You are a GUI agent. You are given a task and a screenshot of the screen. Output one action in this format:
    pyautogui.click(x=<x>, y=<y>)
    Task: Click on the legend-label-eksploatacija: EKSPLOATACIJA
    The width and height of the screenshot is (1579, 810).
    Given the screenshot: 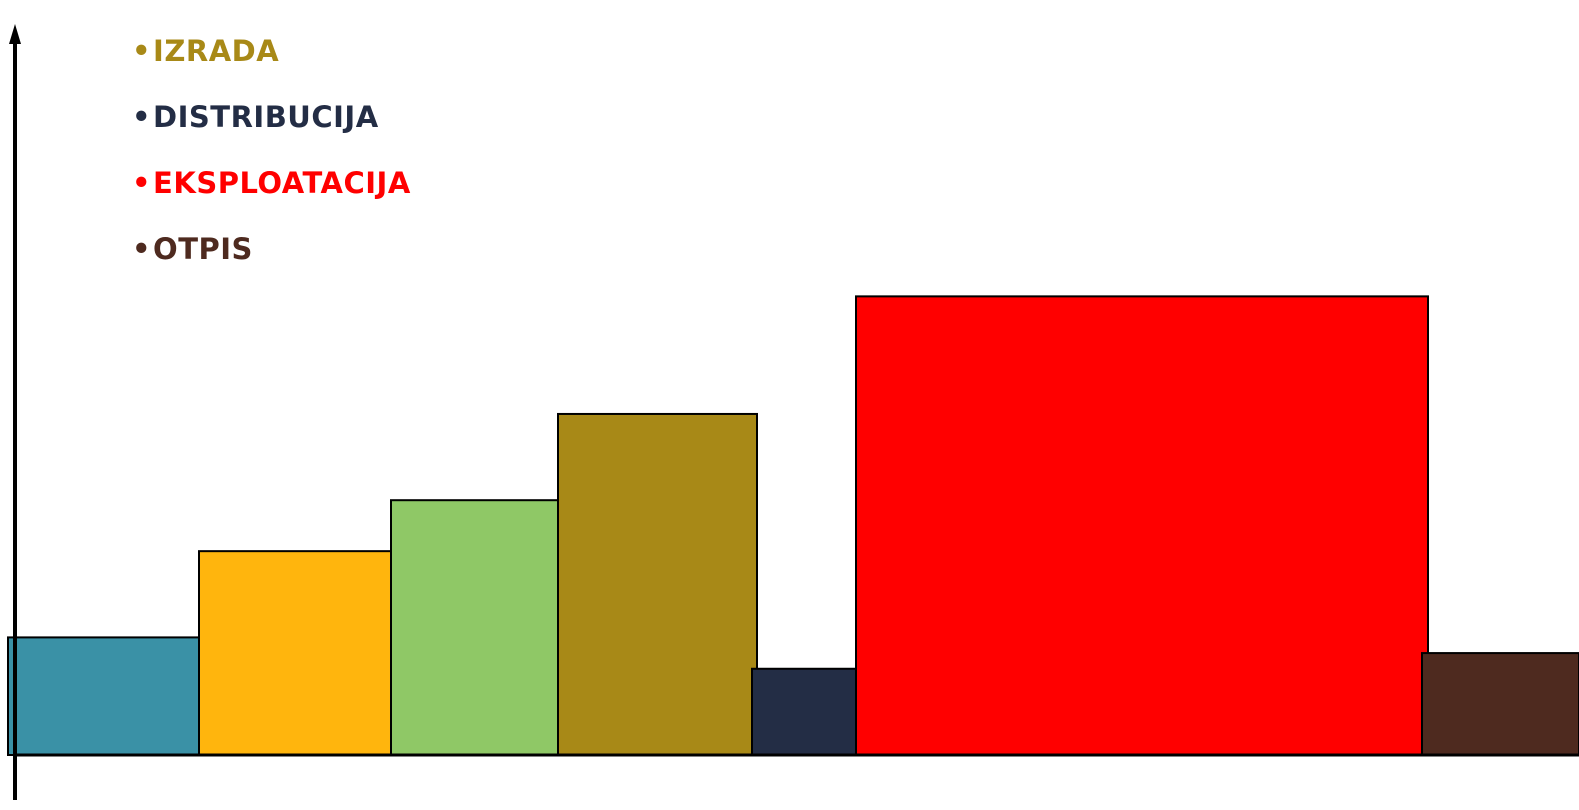 What is the action you would take?
    pyautogui.click(x=282, y=183)
    